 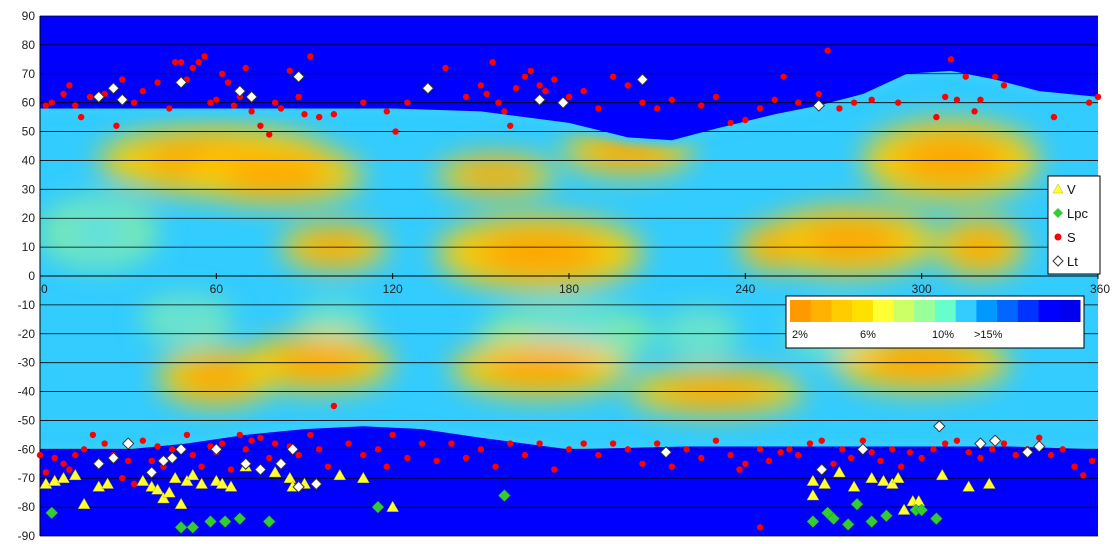 I want to click on x-tick-label: 60, so click(x=217, y=289).